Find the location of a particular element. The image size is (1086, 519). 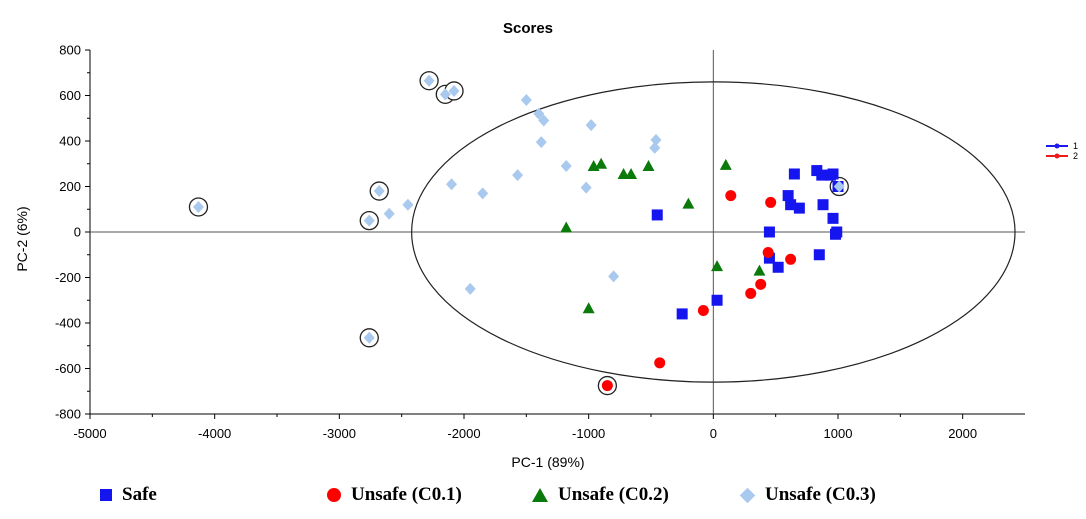

side-legend-label: 2 is located at coordinates (1075, 156).